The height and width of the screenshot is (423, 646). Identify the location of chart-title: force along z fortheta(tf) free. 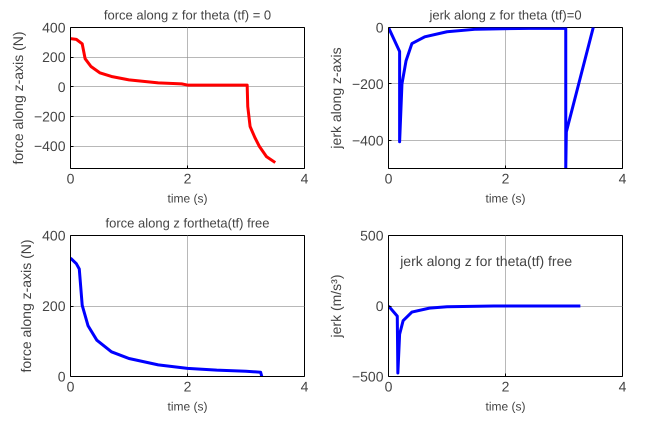
(187, 223).